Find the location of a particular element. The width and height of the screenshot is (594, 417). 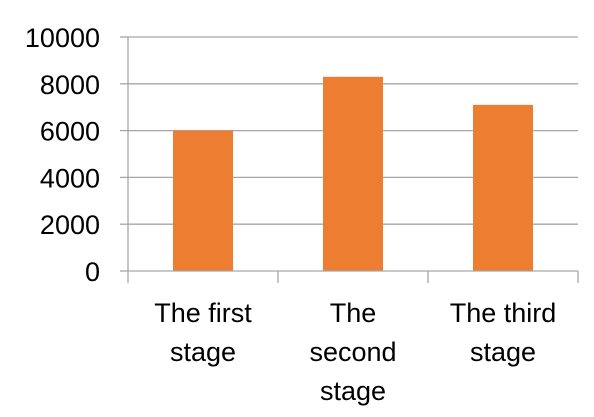

x-category-label: The second stage is located at coordinates (352, 352).